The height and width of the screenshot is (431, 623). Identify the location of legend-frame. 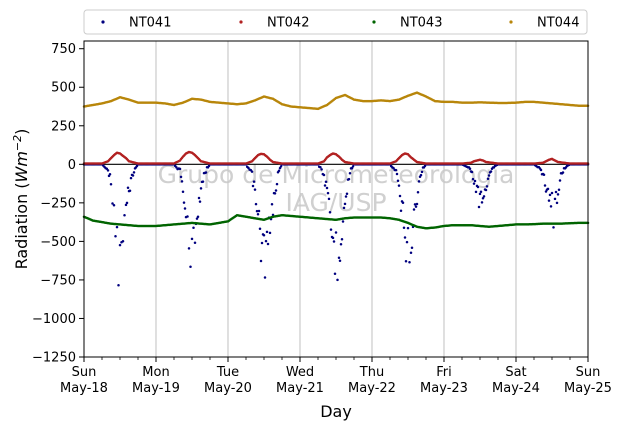
(335, 22).